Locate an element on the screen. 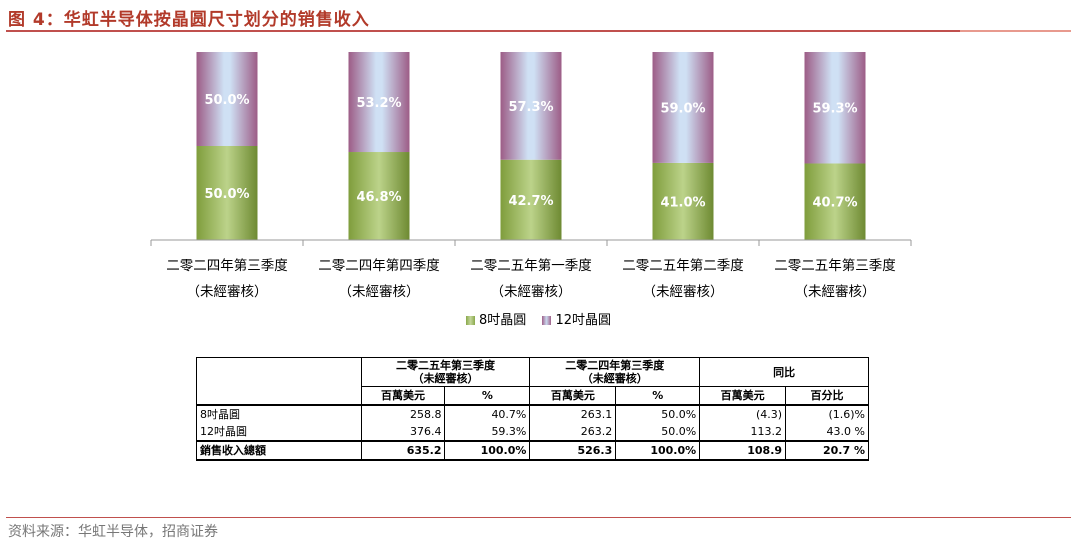 The width and height of the screenshot is (1077, 545). table-cell: (1.6)% is located at coordinates (827, 413).